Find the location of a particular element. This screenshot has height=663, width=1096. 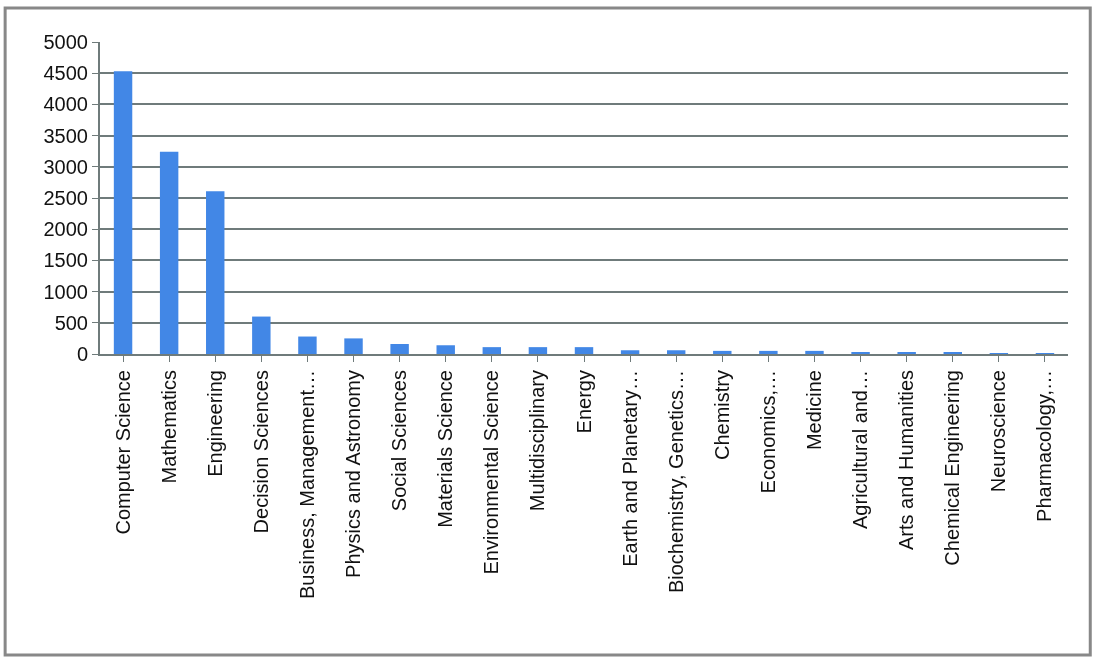

y-tick-label: 0 is located at coordinates (82, 354).